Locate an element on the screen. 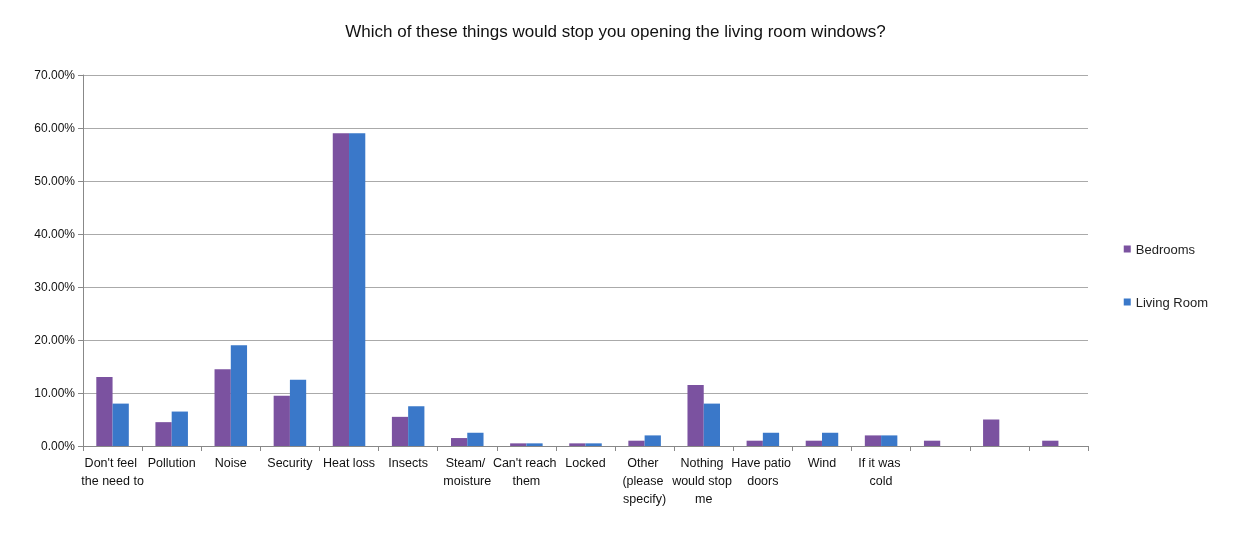 Image resolution: width=1235 pixels, height=555 pixels. y-tick-label: 0.00% is located at coordinates (58, 446).